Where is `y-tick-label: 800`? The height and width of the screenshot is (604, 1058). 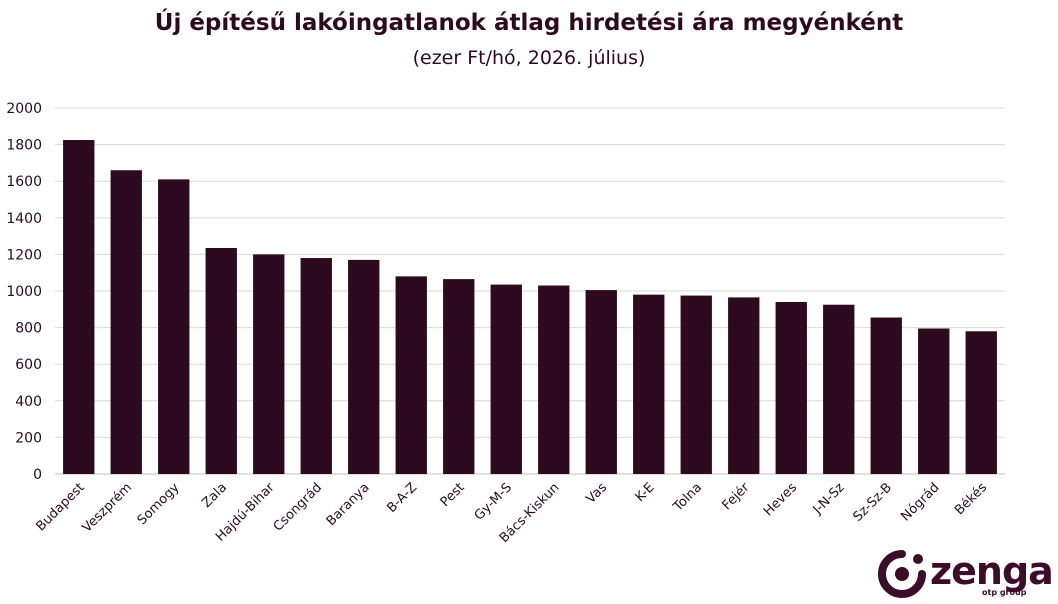 y-tick-label: 800 is located at coordinates (28, 329).